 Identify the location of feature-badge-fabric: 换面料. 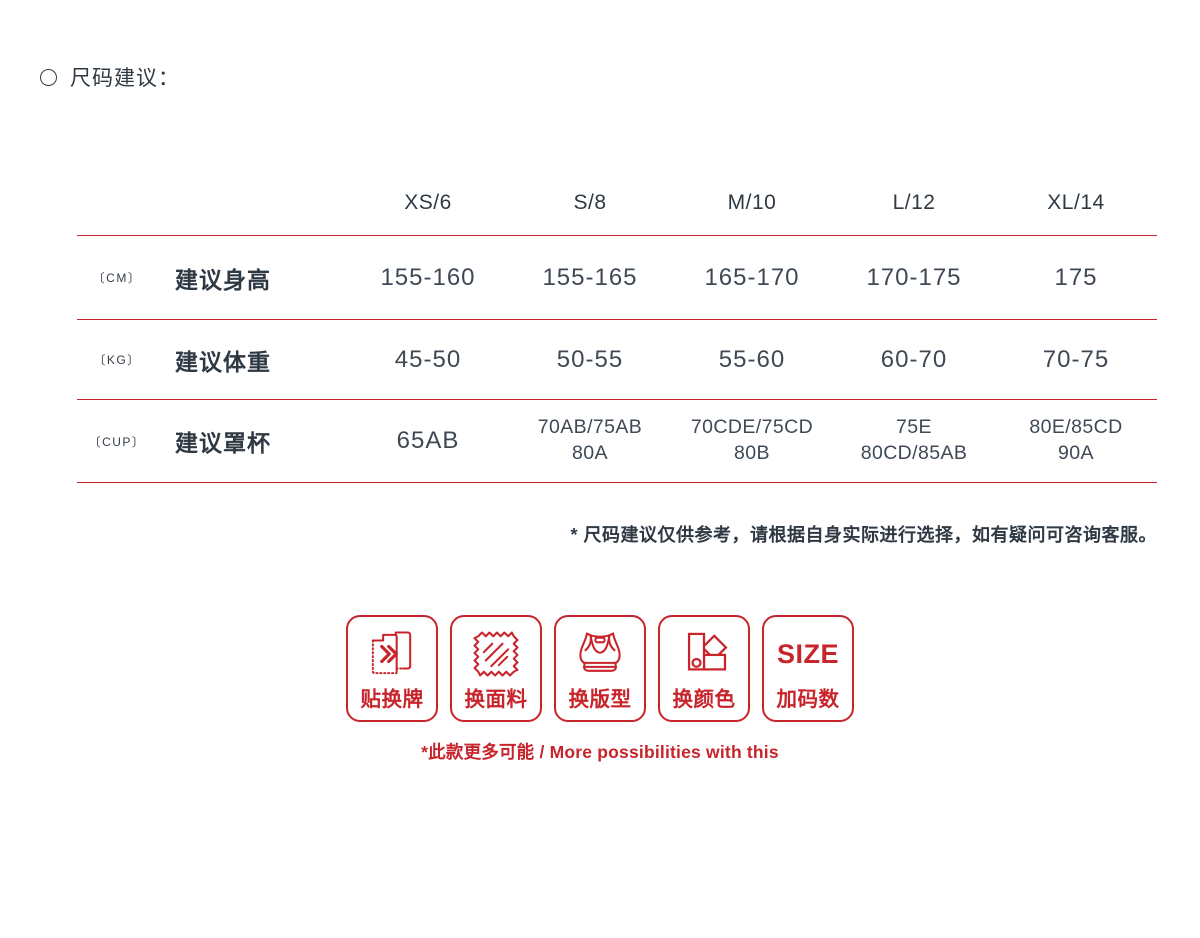
(496, 668).